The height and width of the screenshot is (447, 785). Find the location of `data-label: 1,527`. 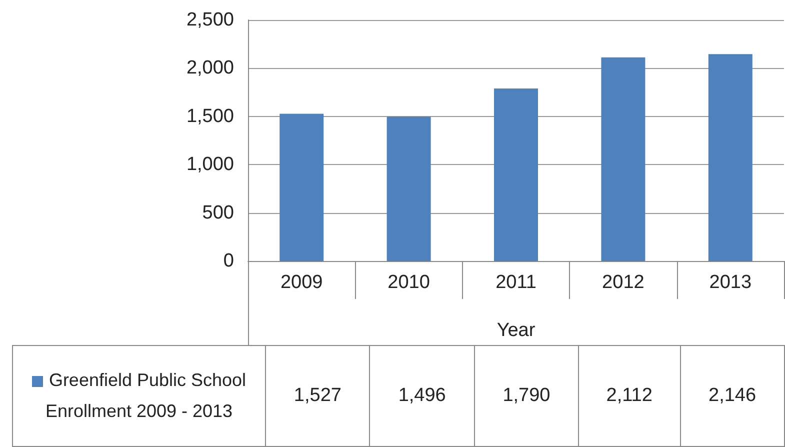

data-label: 1,527 is located at coordinates (318, 396).